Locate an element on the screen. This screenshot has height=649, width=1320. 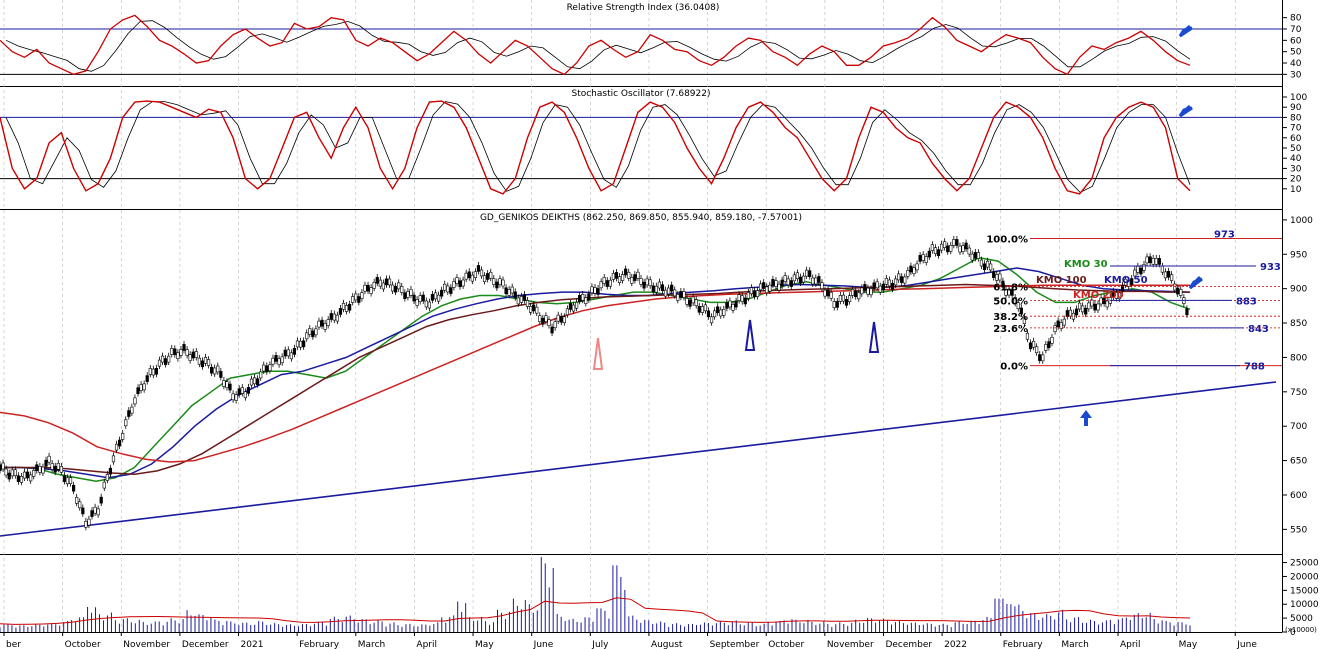
volume-tick-label: 10000 is located at coordinates (1304, 605).